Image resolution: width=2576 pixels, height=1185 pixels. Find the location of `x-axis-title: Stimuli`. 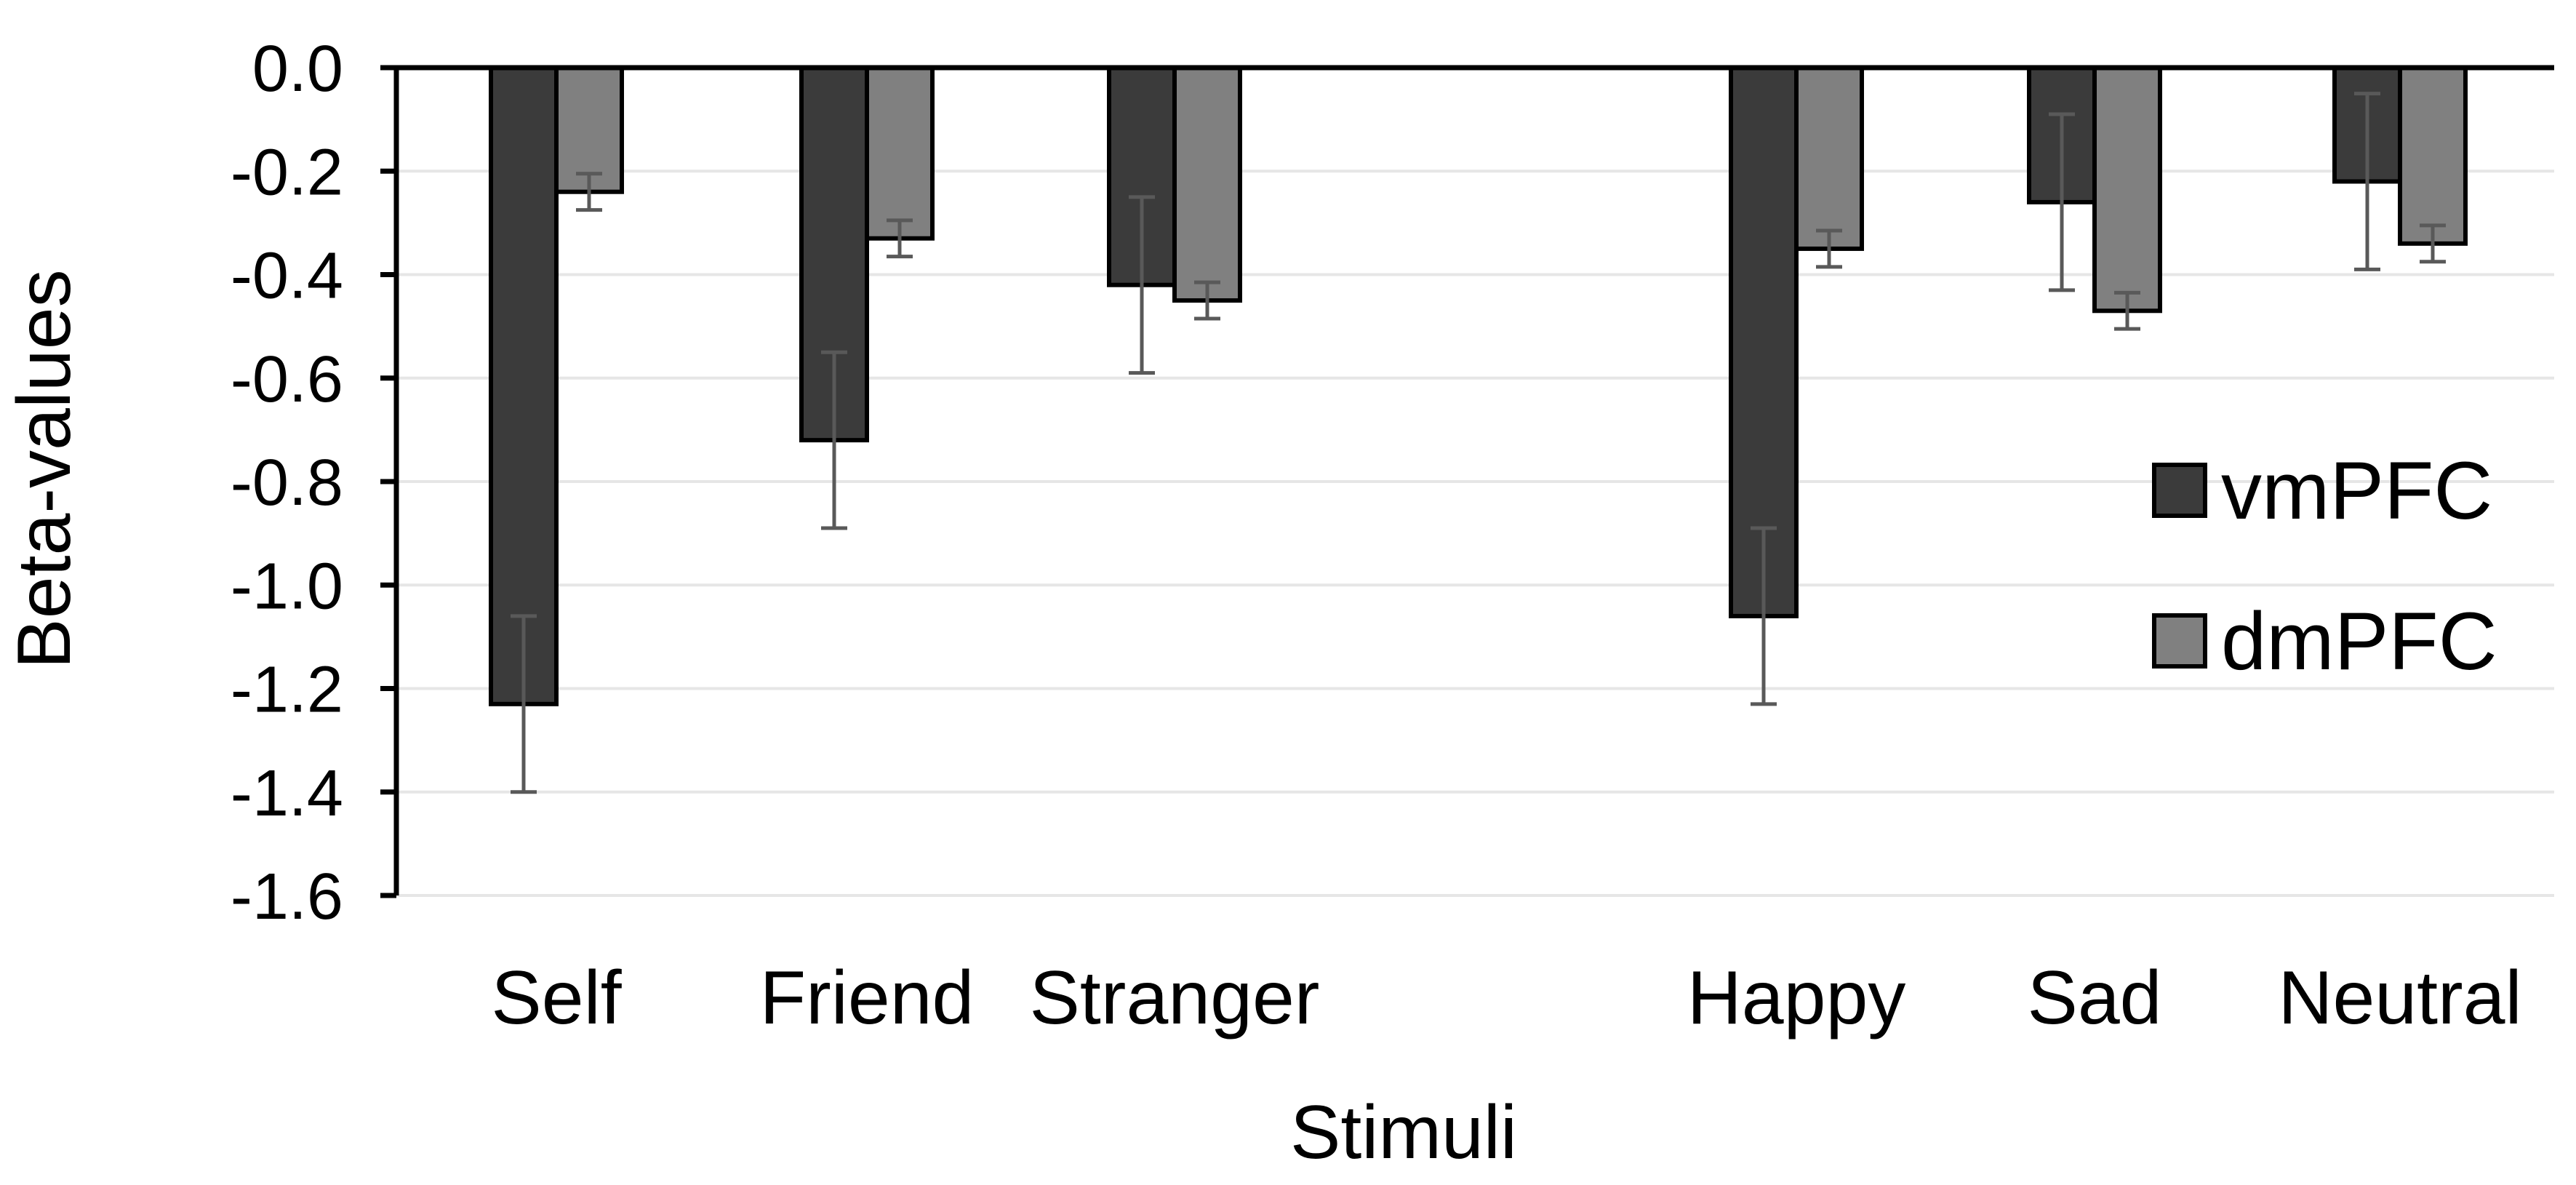

x-axis-title: Stimuli is located at coordinates (1403, 1132).